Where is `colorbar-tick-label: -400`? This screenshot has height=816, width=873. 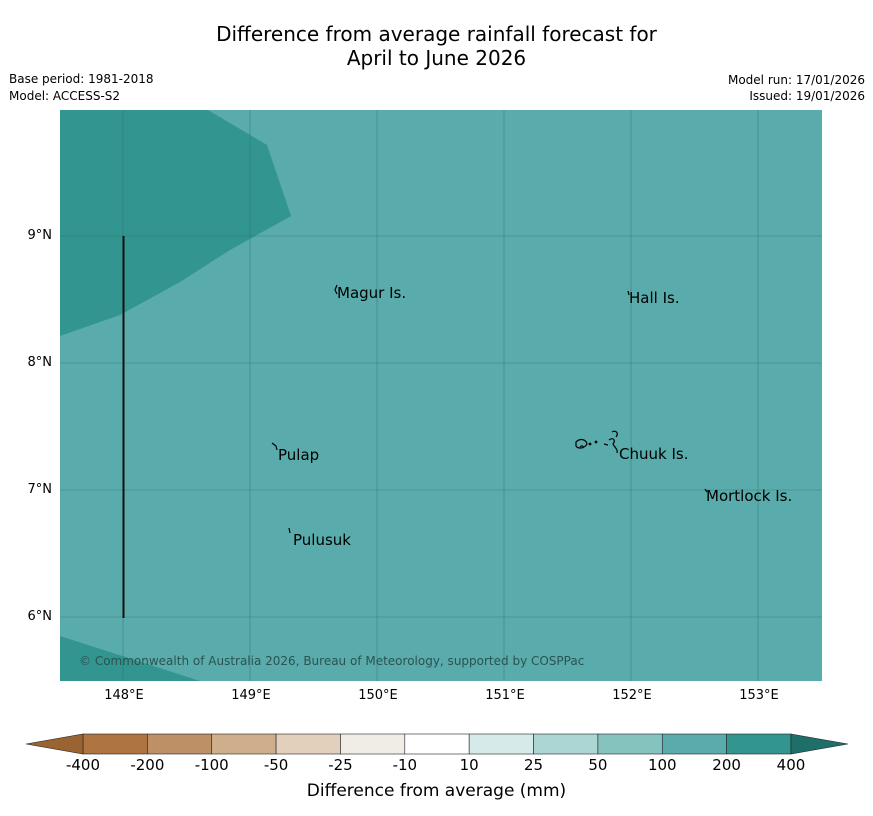 colorbar-tick-label: -400 is located at coordinates (83, 765).